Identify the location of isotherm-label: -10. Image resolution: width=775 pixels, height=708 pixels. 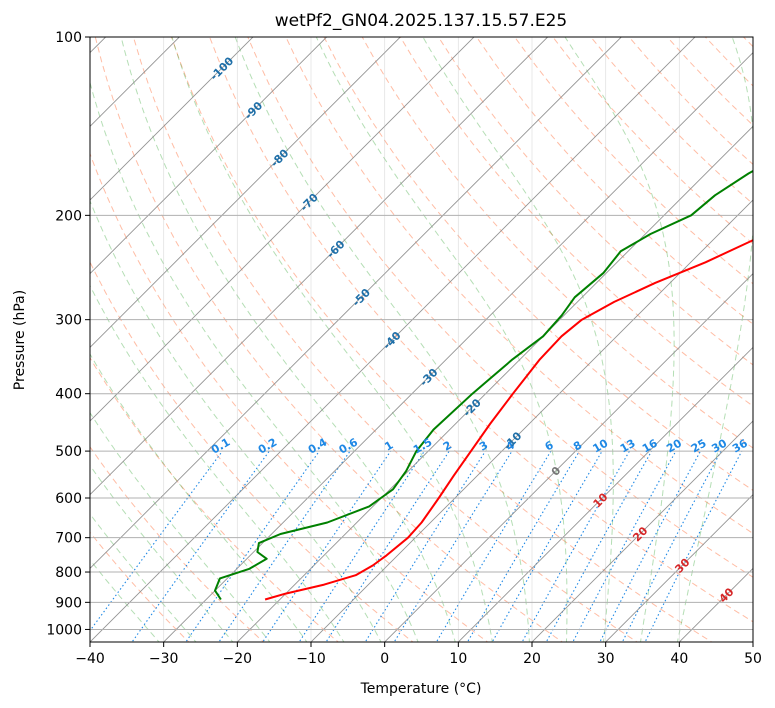
(512, 440).